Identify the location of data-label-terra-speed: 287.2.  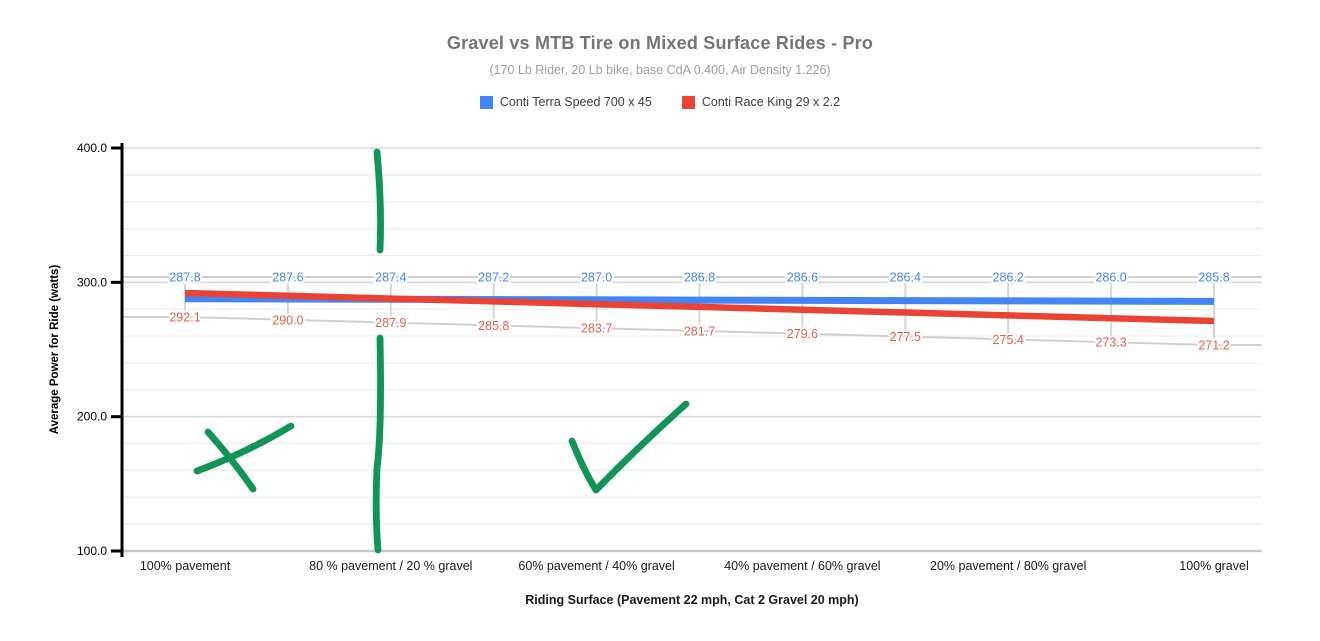
(493, 278).